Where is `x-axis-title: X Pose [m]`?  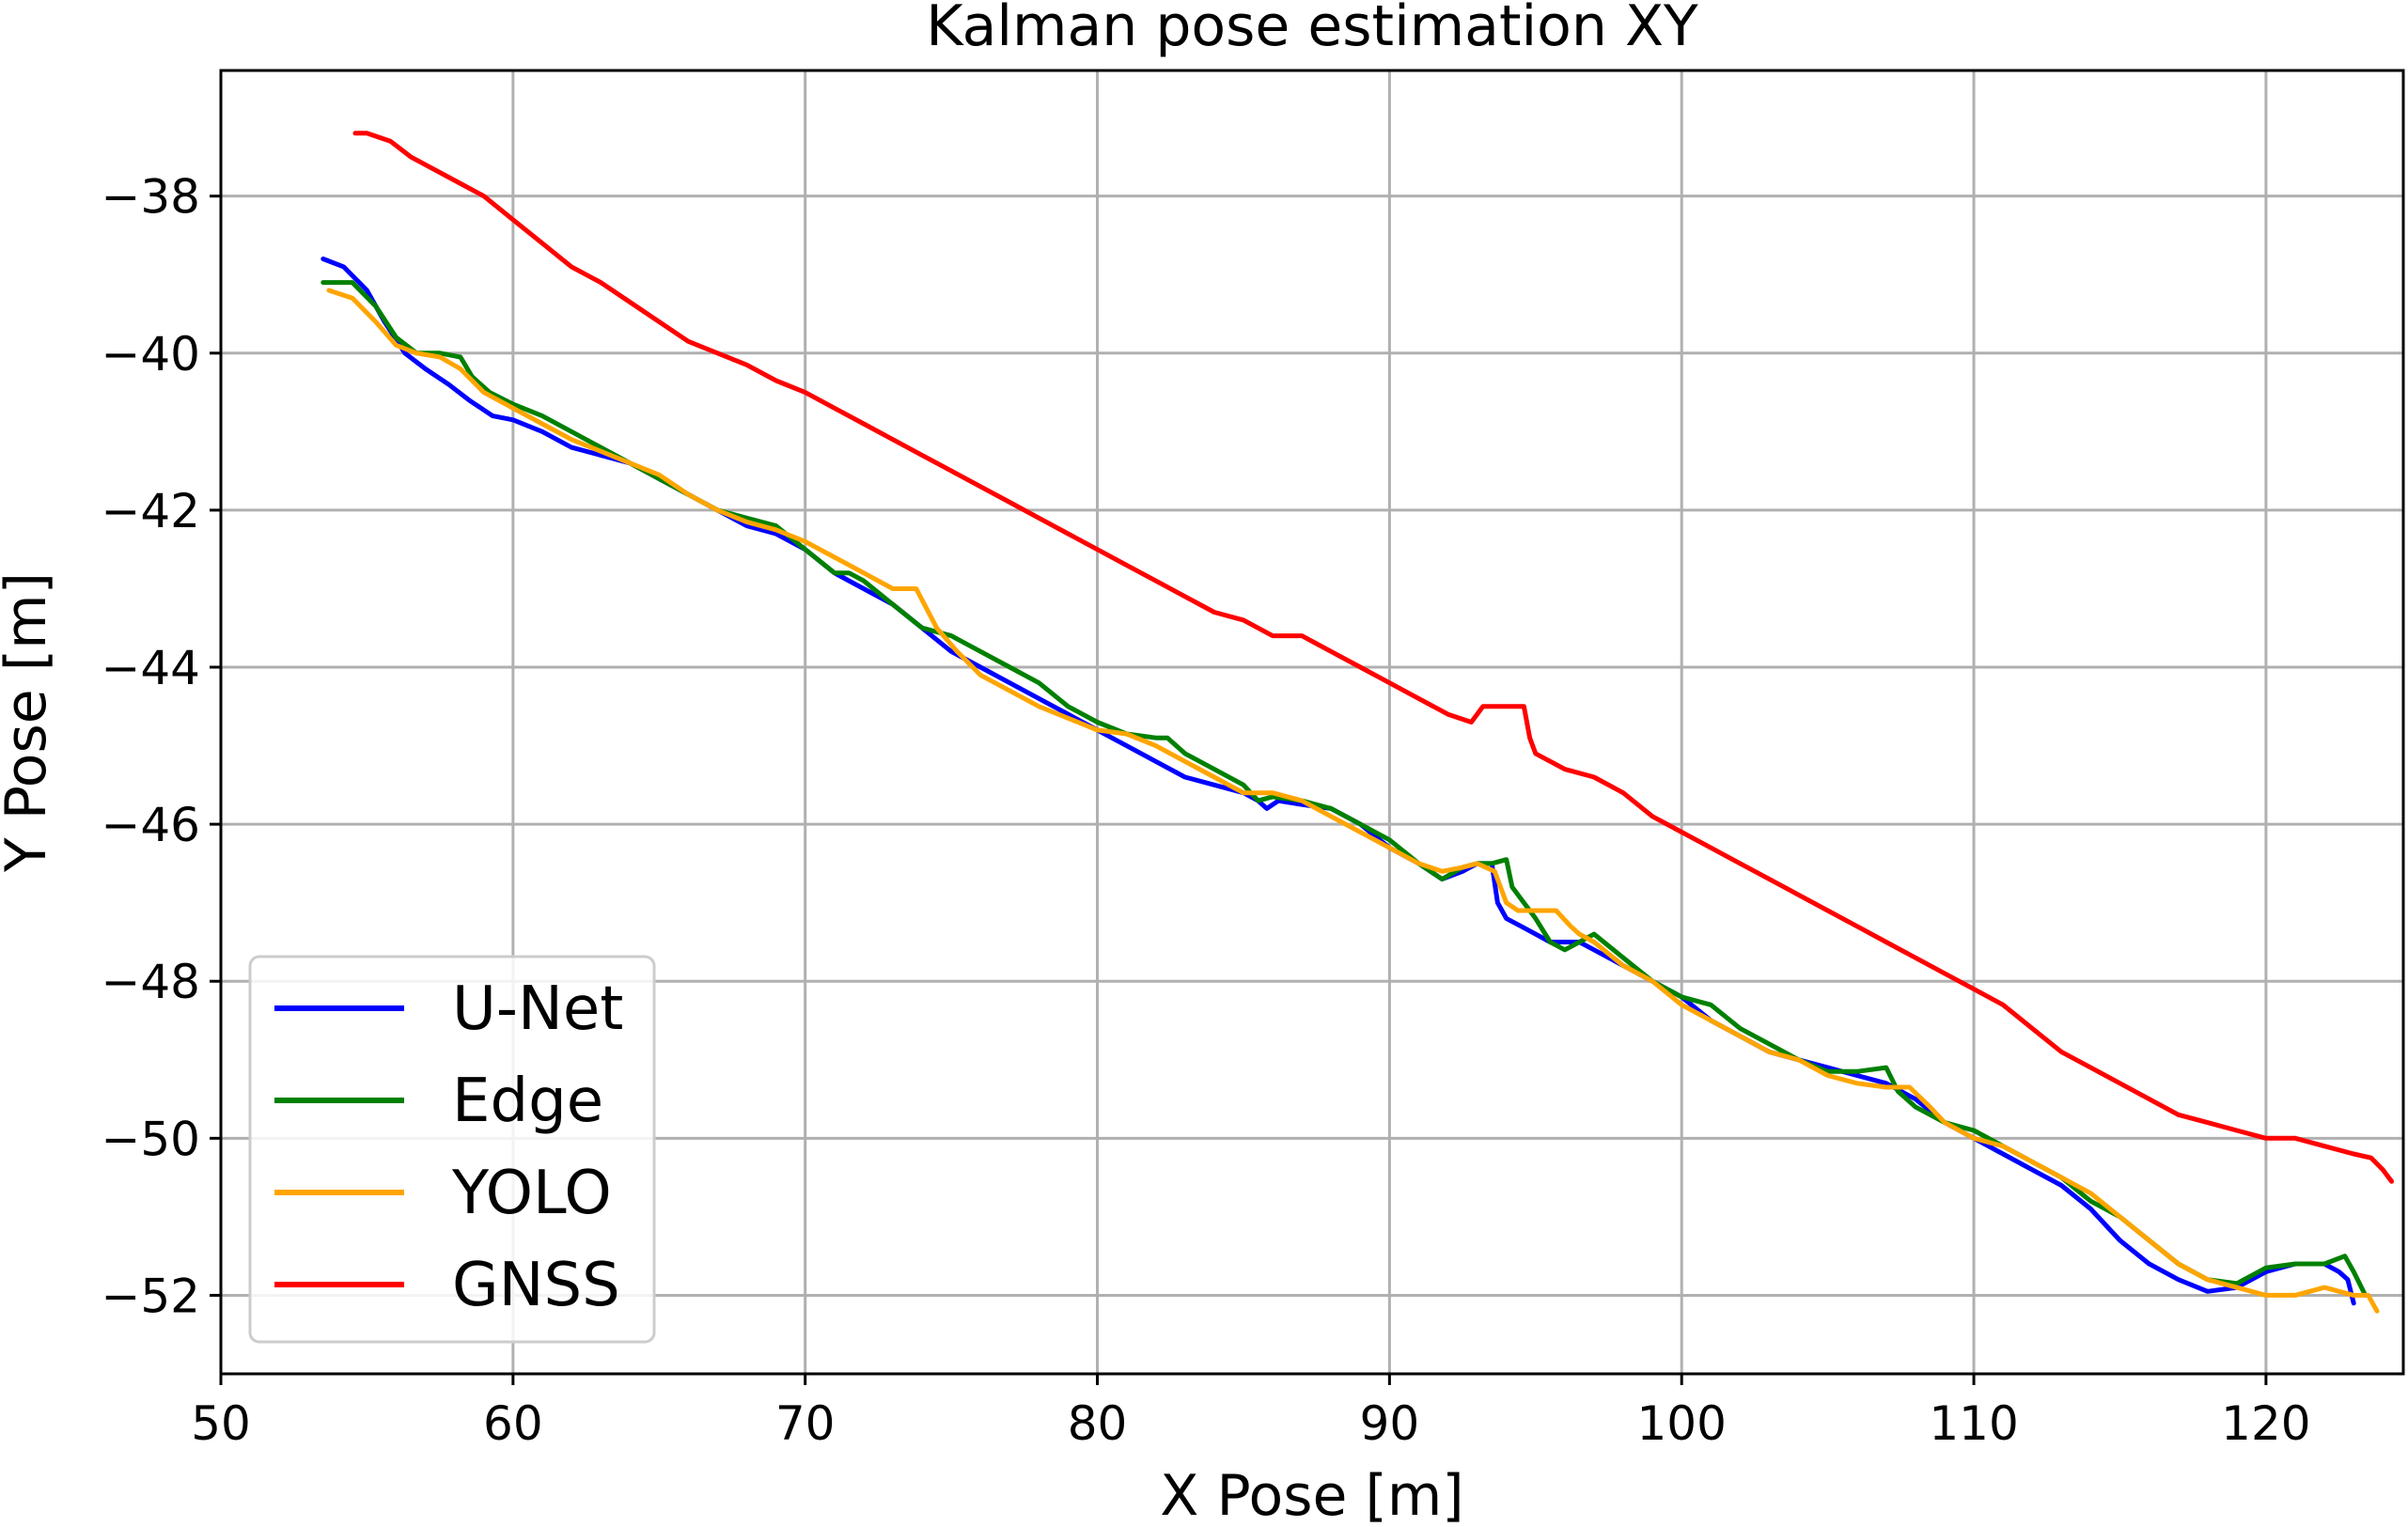
x-axis-title: X Pose [m] is located at coordinates (1311, 1495).